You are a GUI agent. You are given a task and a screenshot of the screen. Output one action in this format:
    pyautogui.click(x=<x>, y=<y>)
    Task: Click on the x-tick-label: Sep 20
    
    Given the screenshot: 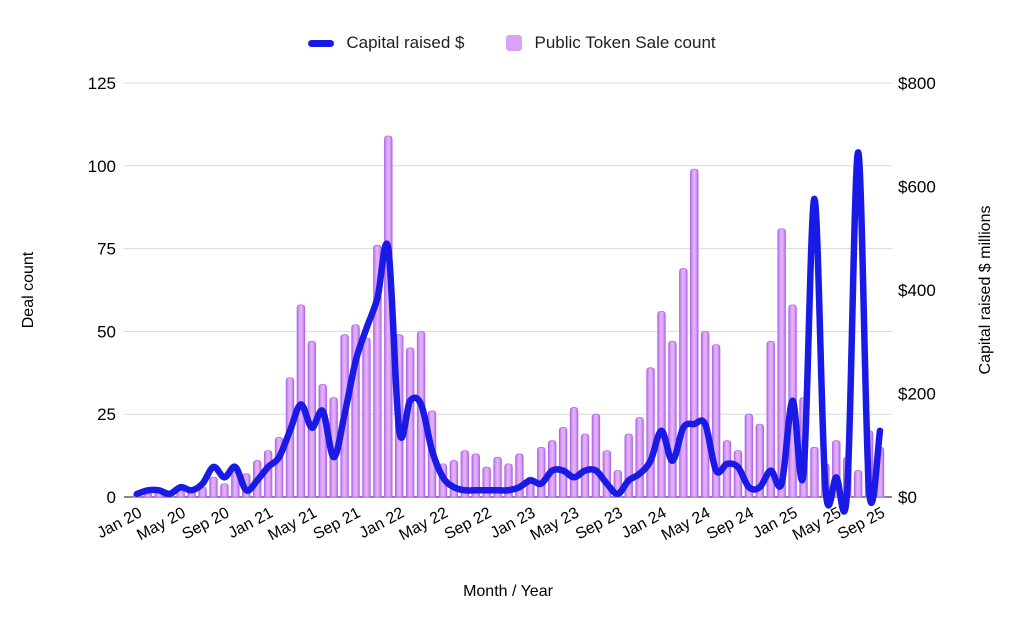 What is the action you would take?
    pyautogui.click(x=206, y=523)
    